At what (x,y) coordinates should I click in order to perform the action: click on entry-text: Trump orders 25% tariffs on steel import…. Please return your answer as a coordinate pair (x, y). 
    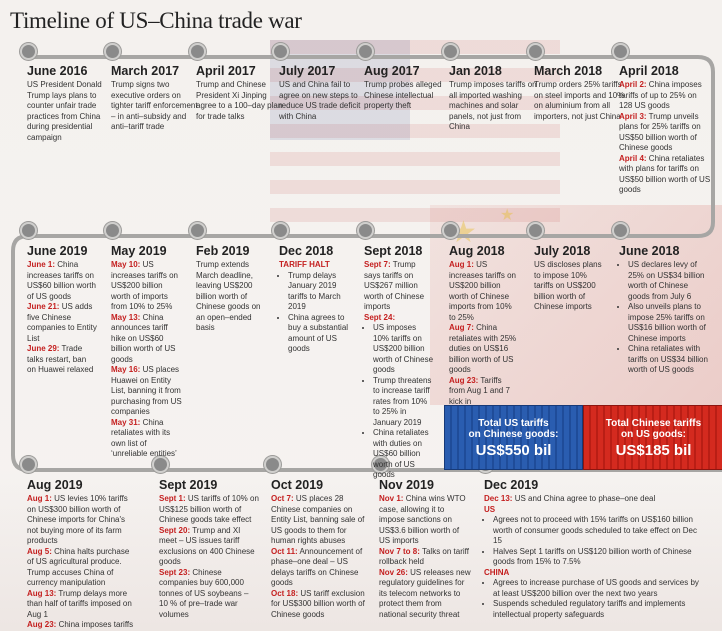
    Looking at the image, I should click on (579, 100).